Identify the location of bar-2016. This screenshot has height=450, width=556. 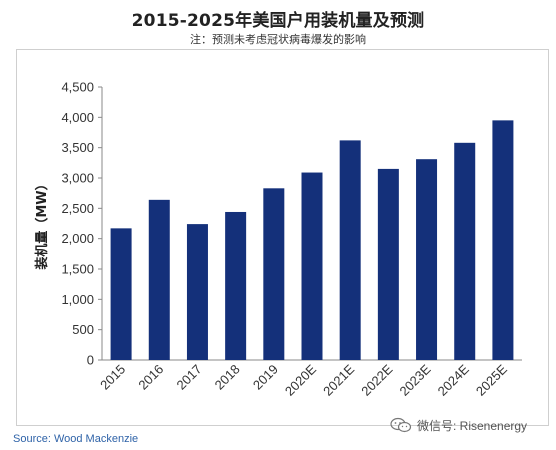
(159, 279).